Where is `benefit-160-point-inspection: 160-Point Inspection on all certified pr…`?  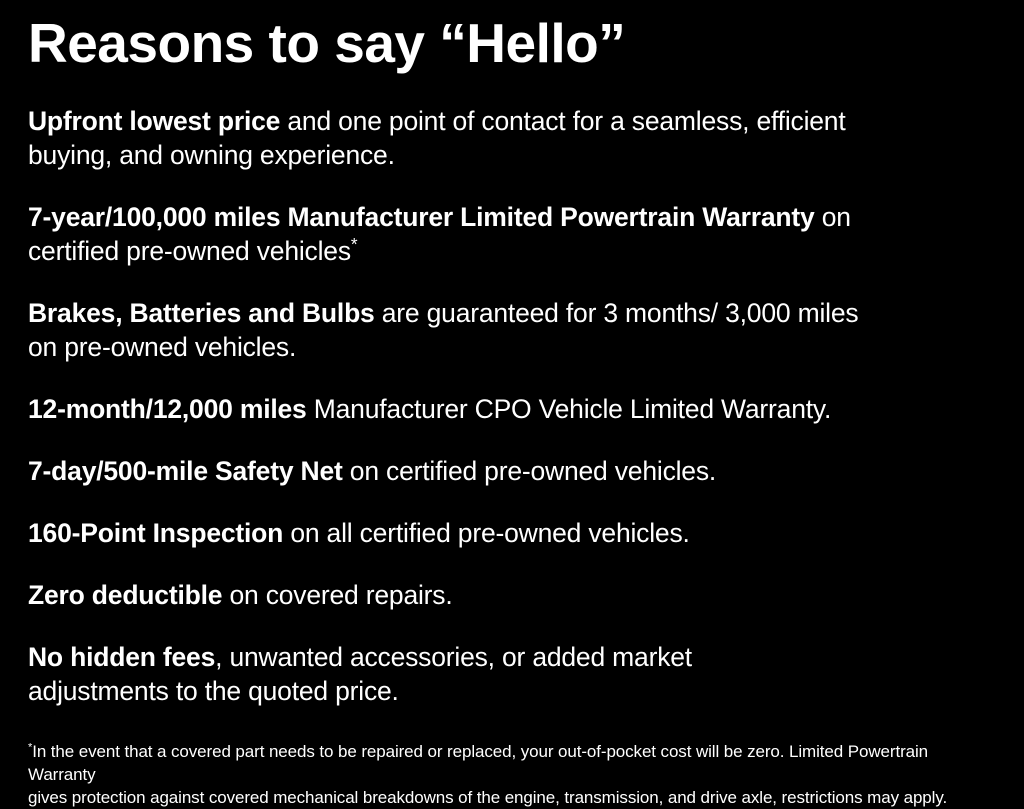 benefit-160-point-inspection: 160-Point Inspection on all certified pr… is located at coordinates (512, 533).